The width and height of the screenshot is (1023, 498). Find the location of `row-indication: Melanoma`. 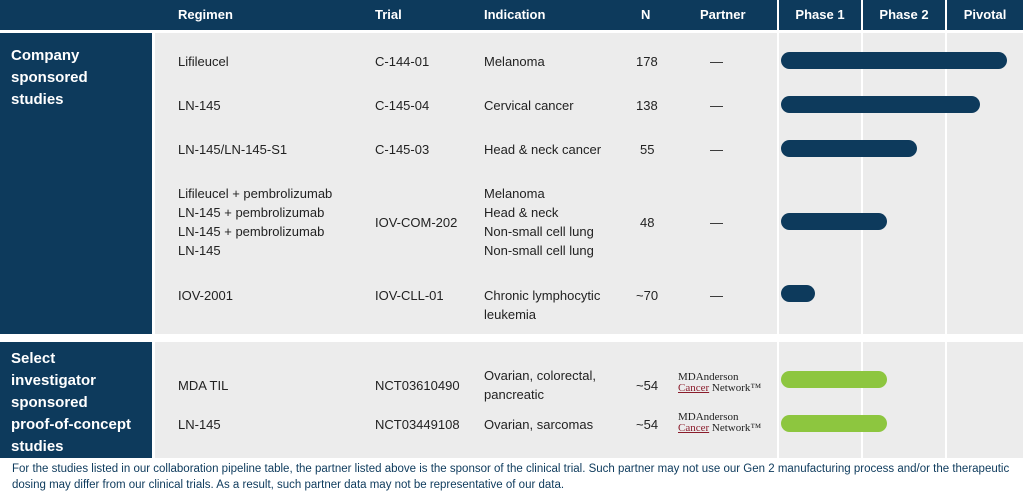

row-indication: Melanoma is located at coordinates (514, 61).